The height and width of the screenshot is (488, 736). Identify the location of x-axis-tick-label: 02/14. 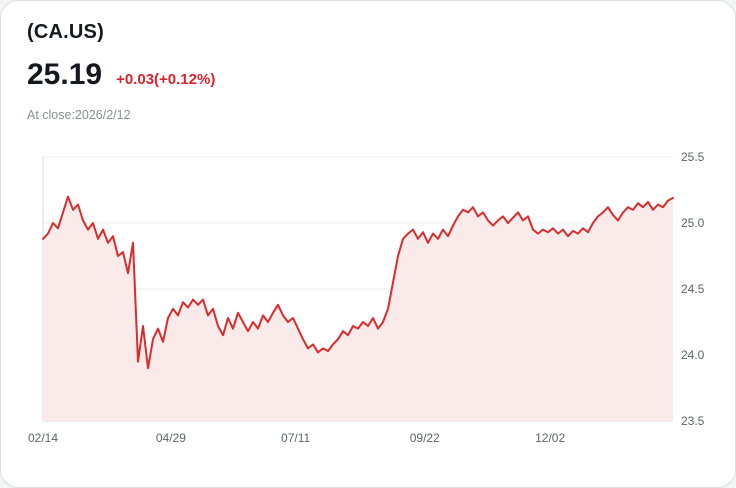
(43, 438).